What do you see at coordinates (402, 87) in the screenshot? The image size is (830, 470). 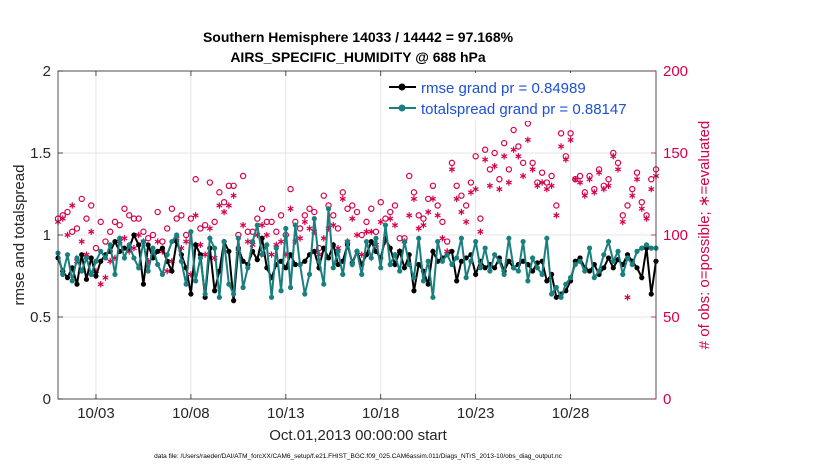 I see `legend-rmse-marker` at bounding box center [402, 87].